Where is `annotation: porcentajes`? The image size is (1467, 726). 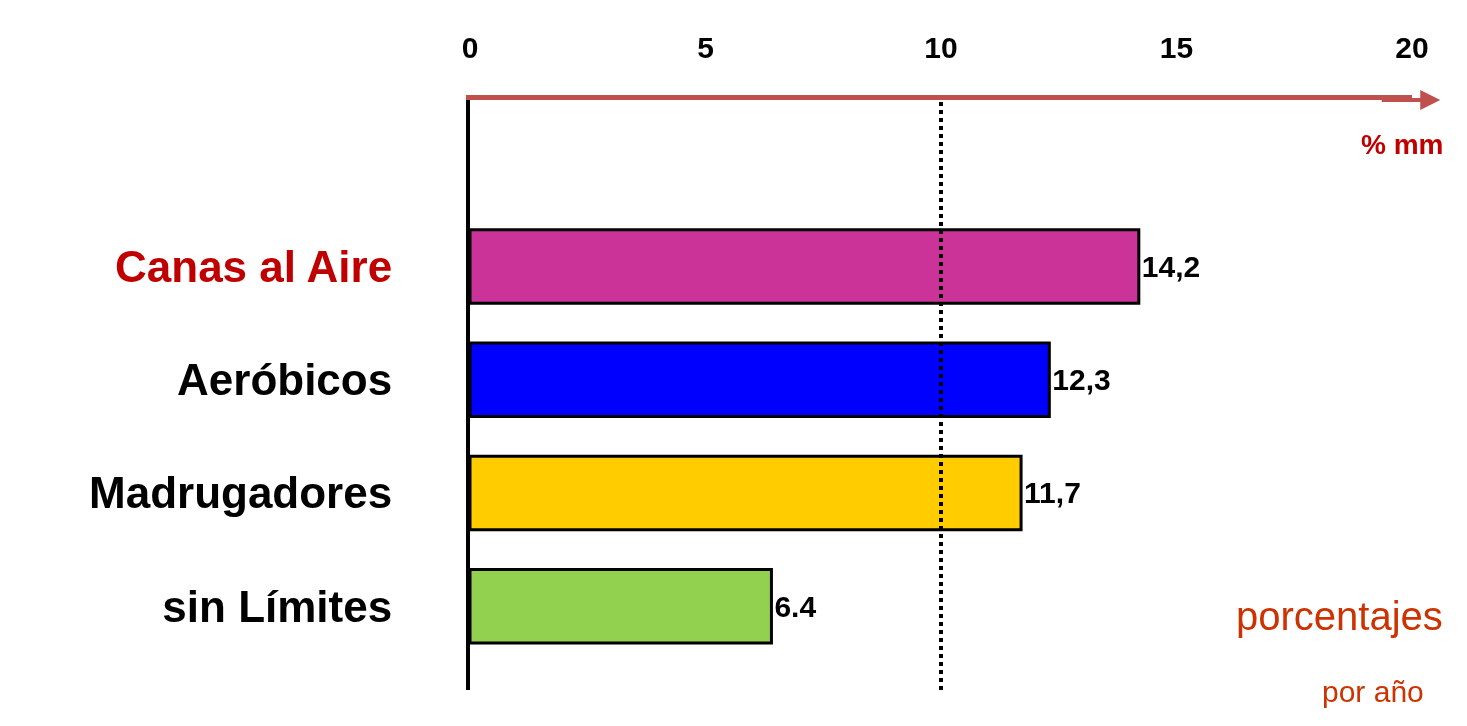 annotation: porcentajes is located at coordinates (1339, 616).